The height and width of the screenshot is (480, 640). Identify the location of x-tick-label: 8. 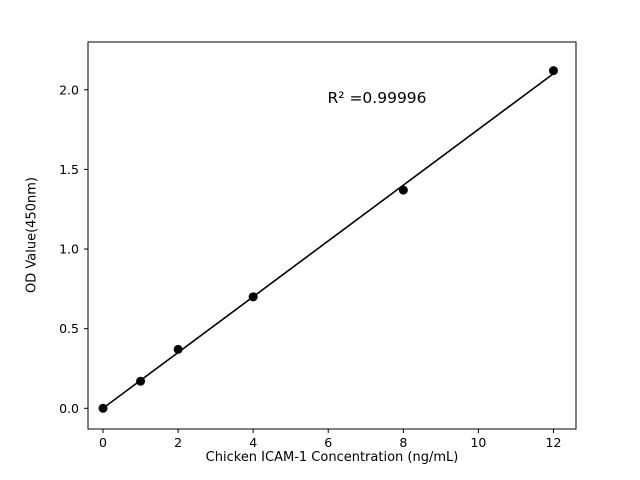
(403, 442).